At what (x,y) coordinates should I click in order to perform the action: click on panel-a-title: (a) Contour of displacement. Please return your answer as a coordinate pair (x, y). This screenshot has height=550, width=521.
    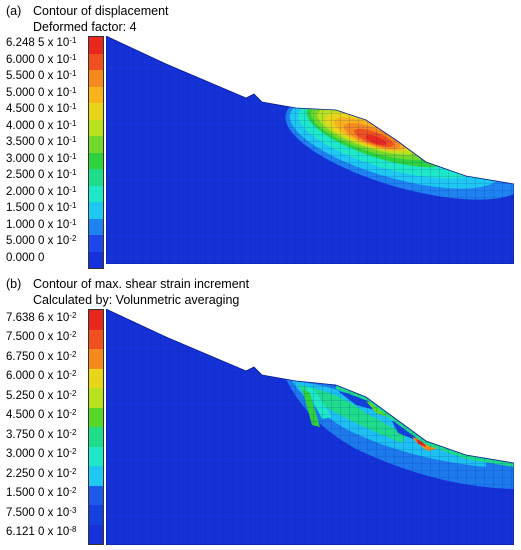
    Looking at the image, I should click on (87, 11).